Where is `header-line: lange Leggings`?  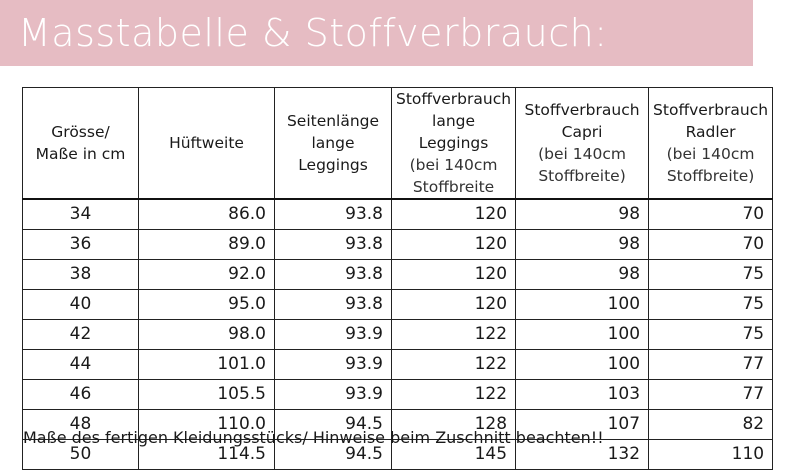
header-line: lange Leggings is located at coordinates (453, 132).